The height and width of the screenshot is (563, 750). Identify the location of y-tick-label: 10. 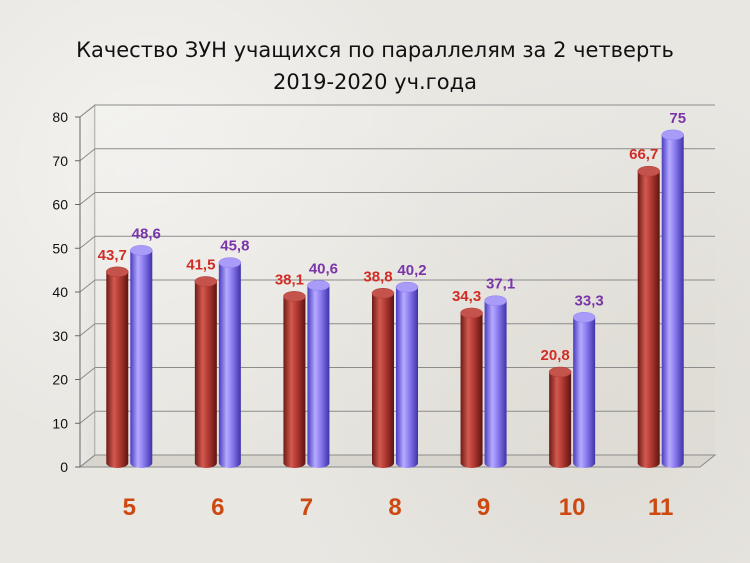
(60, 423).